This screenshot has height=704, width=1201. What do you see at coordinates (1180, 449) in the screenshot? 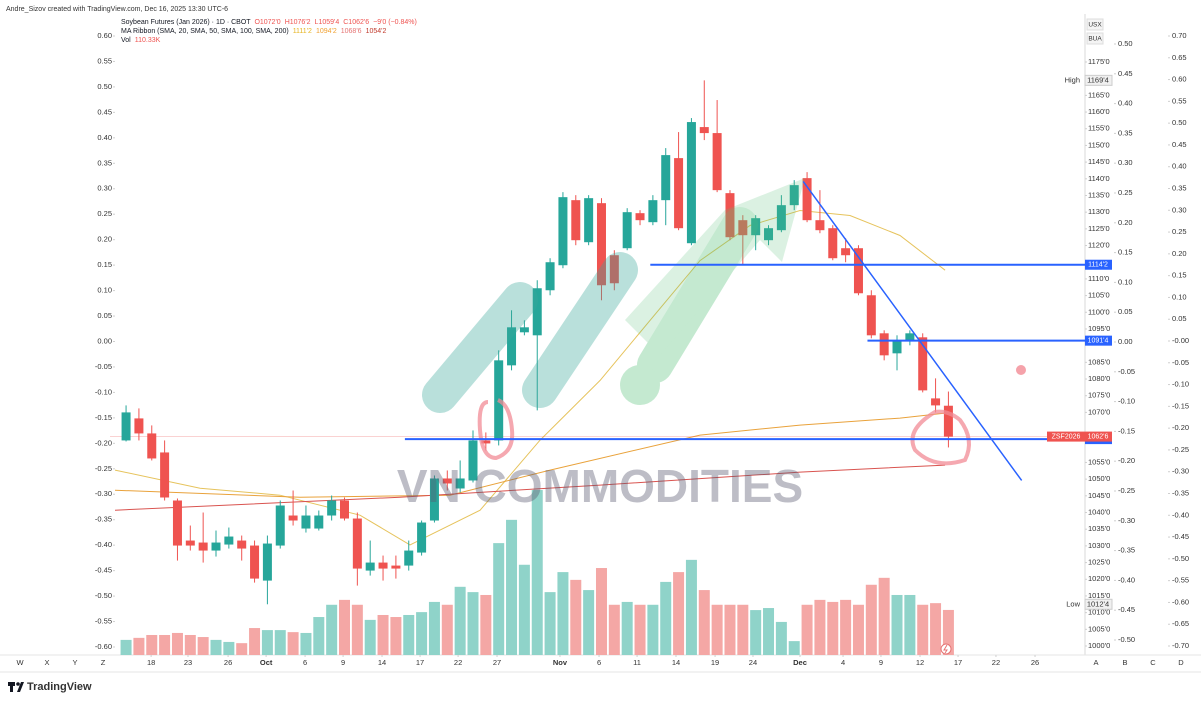
I see `y-tick-label: -0.25` at bounding box center [1180, 449].